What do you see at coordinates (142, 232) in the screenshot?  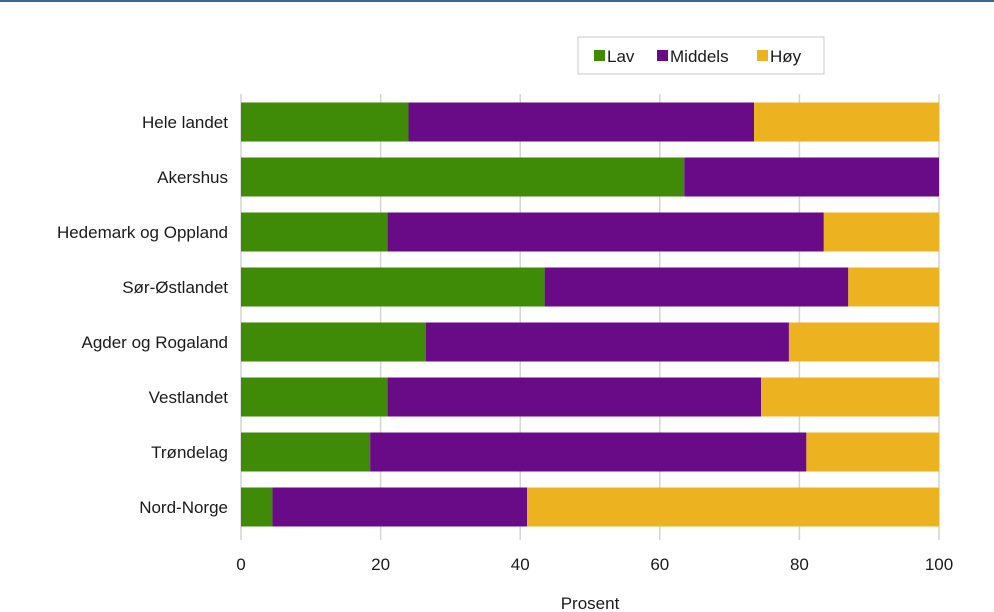 I see `category-label: Hedemark og Oppland` at bounding box center [142, 232].